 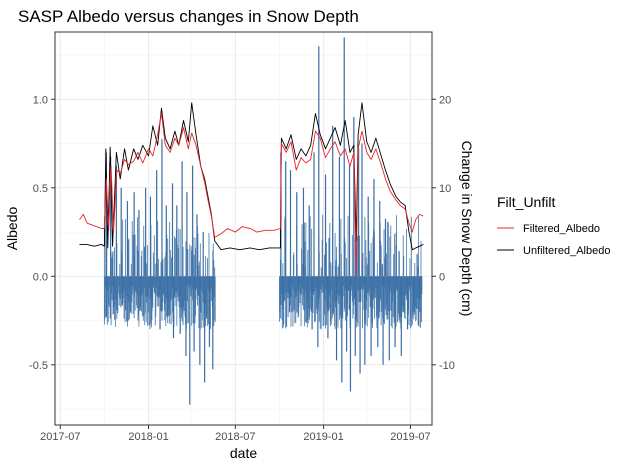 I want to click on legend-title: Filt_Unfilt, so click(x=526, y=202).